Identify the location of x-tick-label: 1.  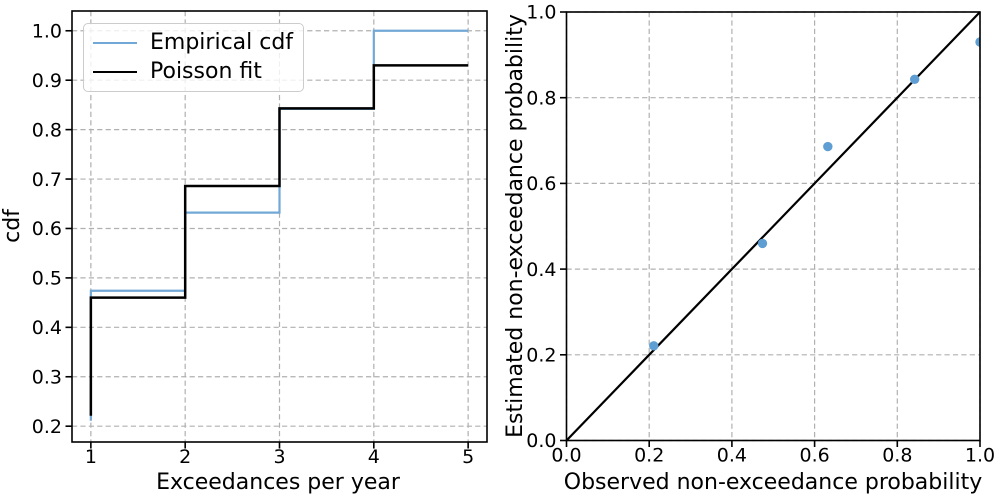
(91, 457).